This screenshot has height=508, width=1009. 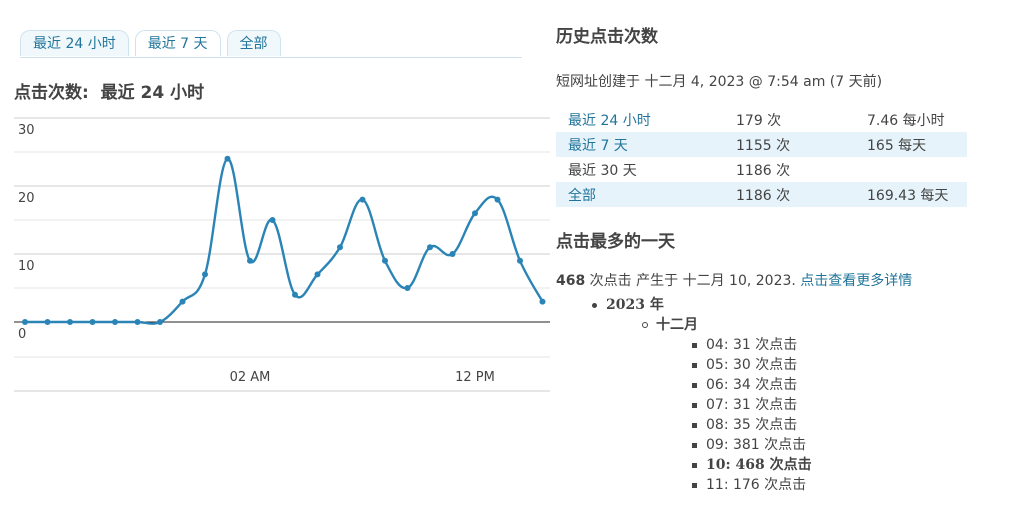 I want to click on list-item: 09: 381 次点击, so click(x=752, y=445).